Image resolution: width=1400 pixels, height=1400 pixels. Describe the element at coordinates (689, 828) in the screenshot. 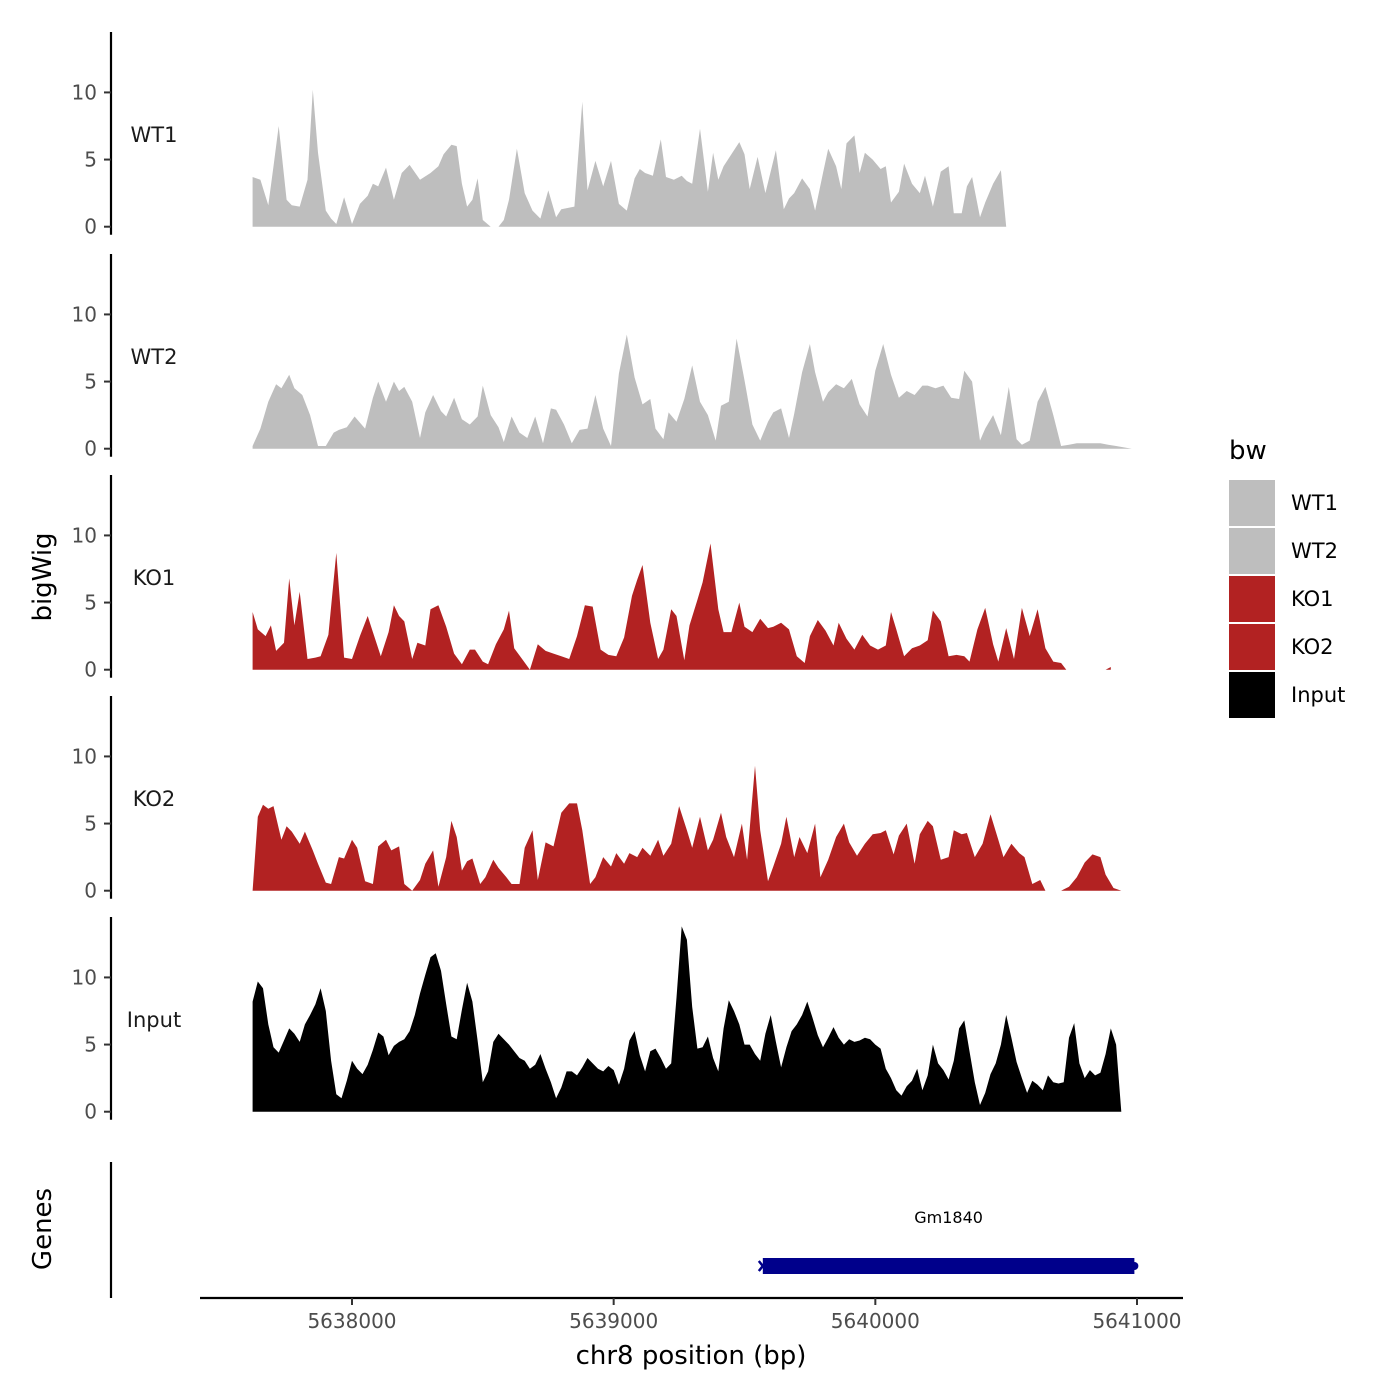

I see `area-ko2` at that location.